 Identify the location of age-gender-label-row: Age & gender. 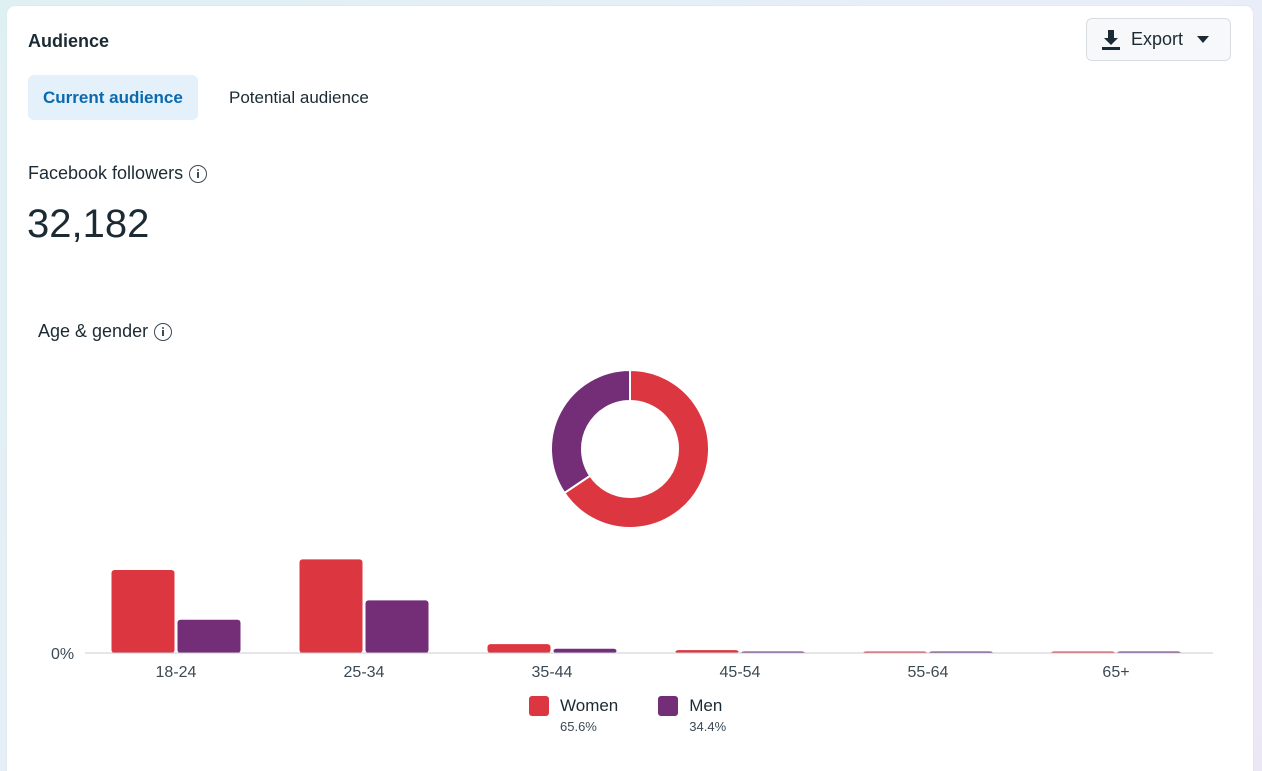
(105, 331).